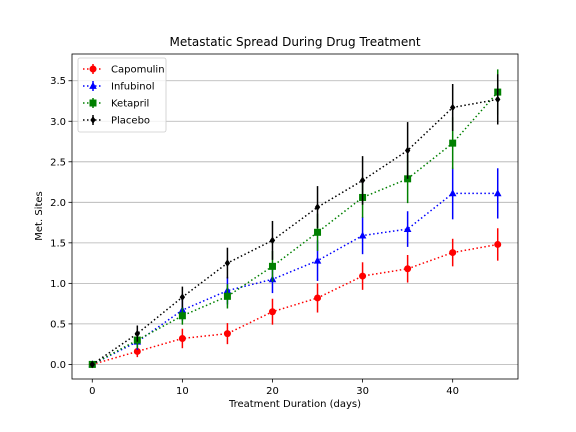  Describe the element at coordinates (272, 391) in the screenshot. I see `x-tick-label: 20` at that location.